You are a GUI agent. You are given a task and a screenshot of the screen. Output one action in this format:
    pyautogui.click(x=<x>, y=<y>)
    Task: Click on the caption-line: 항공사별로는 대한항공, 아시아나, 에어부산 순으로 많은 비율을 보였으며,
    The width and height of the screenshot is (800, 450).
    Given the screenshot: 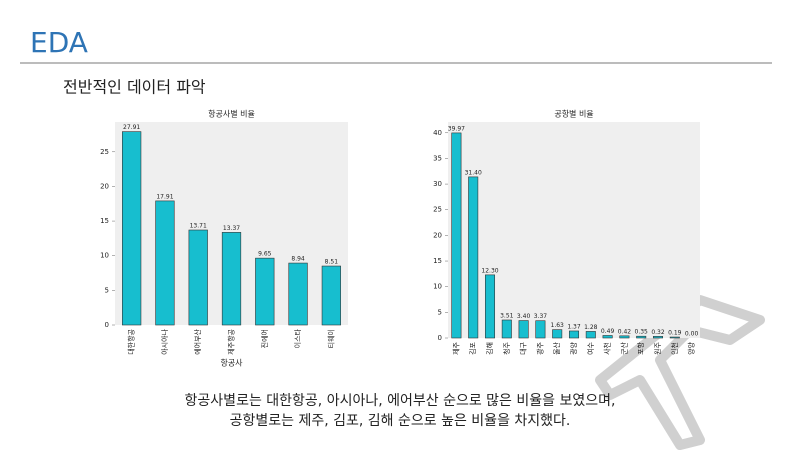 What is the action you would take?
    pyautogui.click(x=400, y=401)
    